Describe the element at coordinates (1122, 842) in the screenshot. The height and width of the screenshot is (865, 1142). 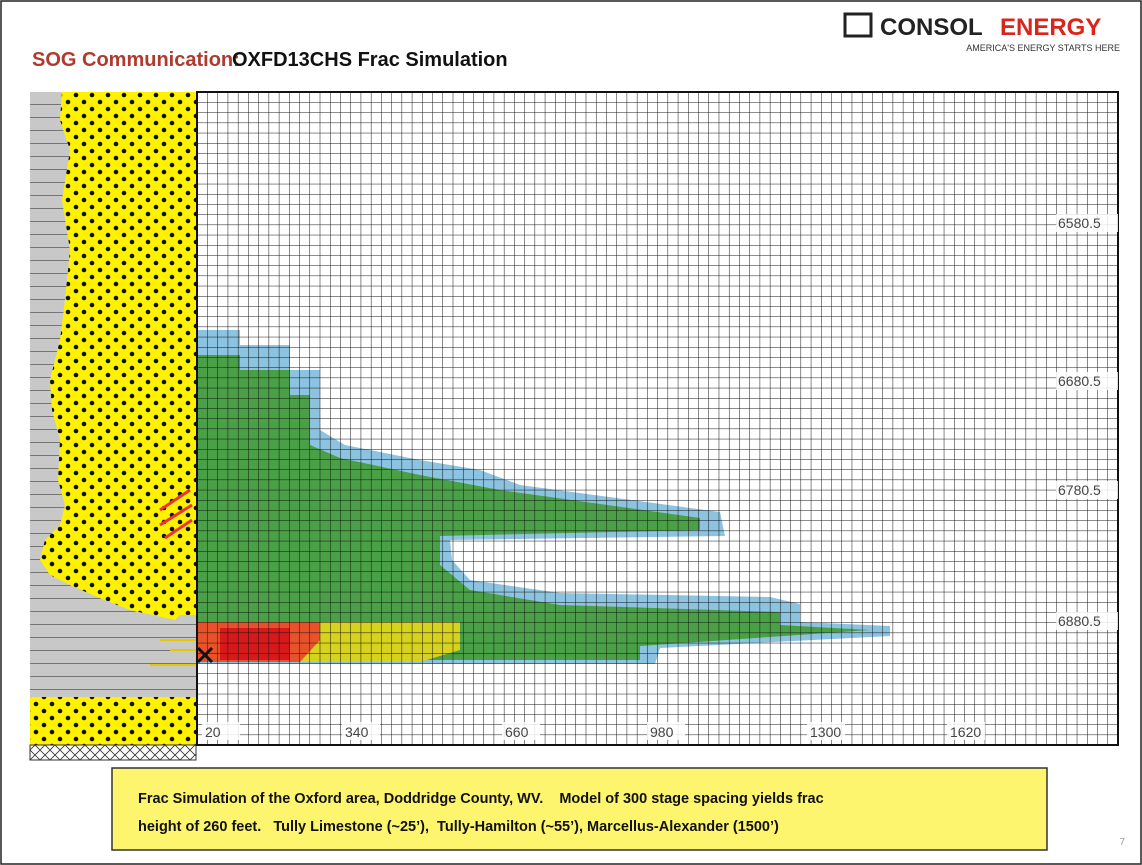
I see `page-number: 7` at that location.